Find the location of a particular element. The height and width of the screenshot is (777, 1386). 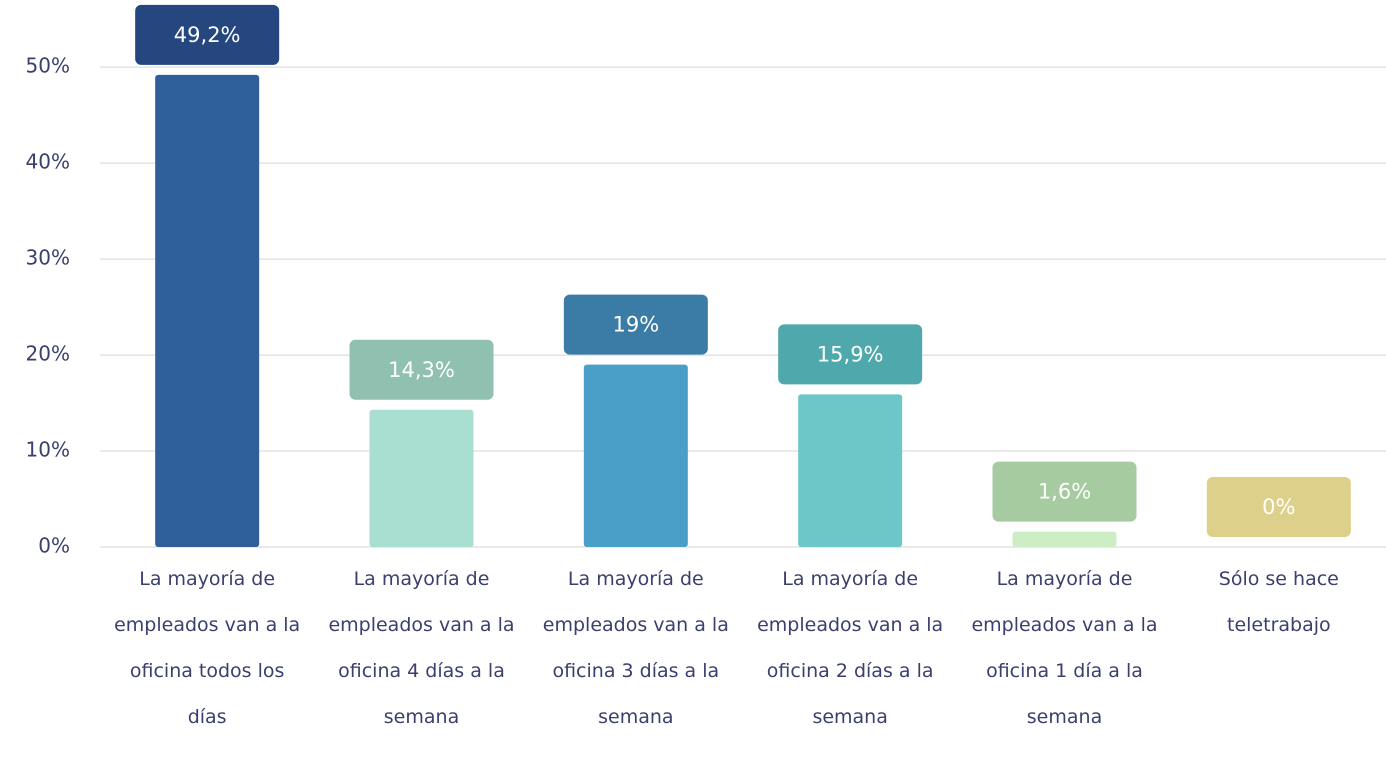

value-label: 15,9% is located at coordinates (850, 354).